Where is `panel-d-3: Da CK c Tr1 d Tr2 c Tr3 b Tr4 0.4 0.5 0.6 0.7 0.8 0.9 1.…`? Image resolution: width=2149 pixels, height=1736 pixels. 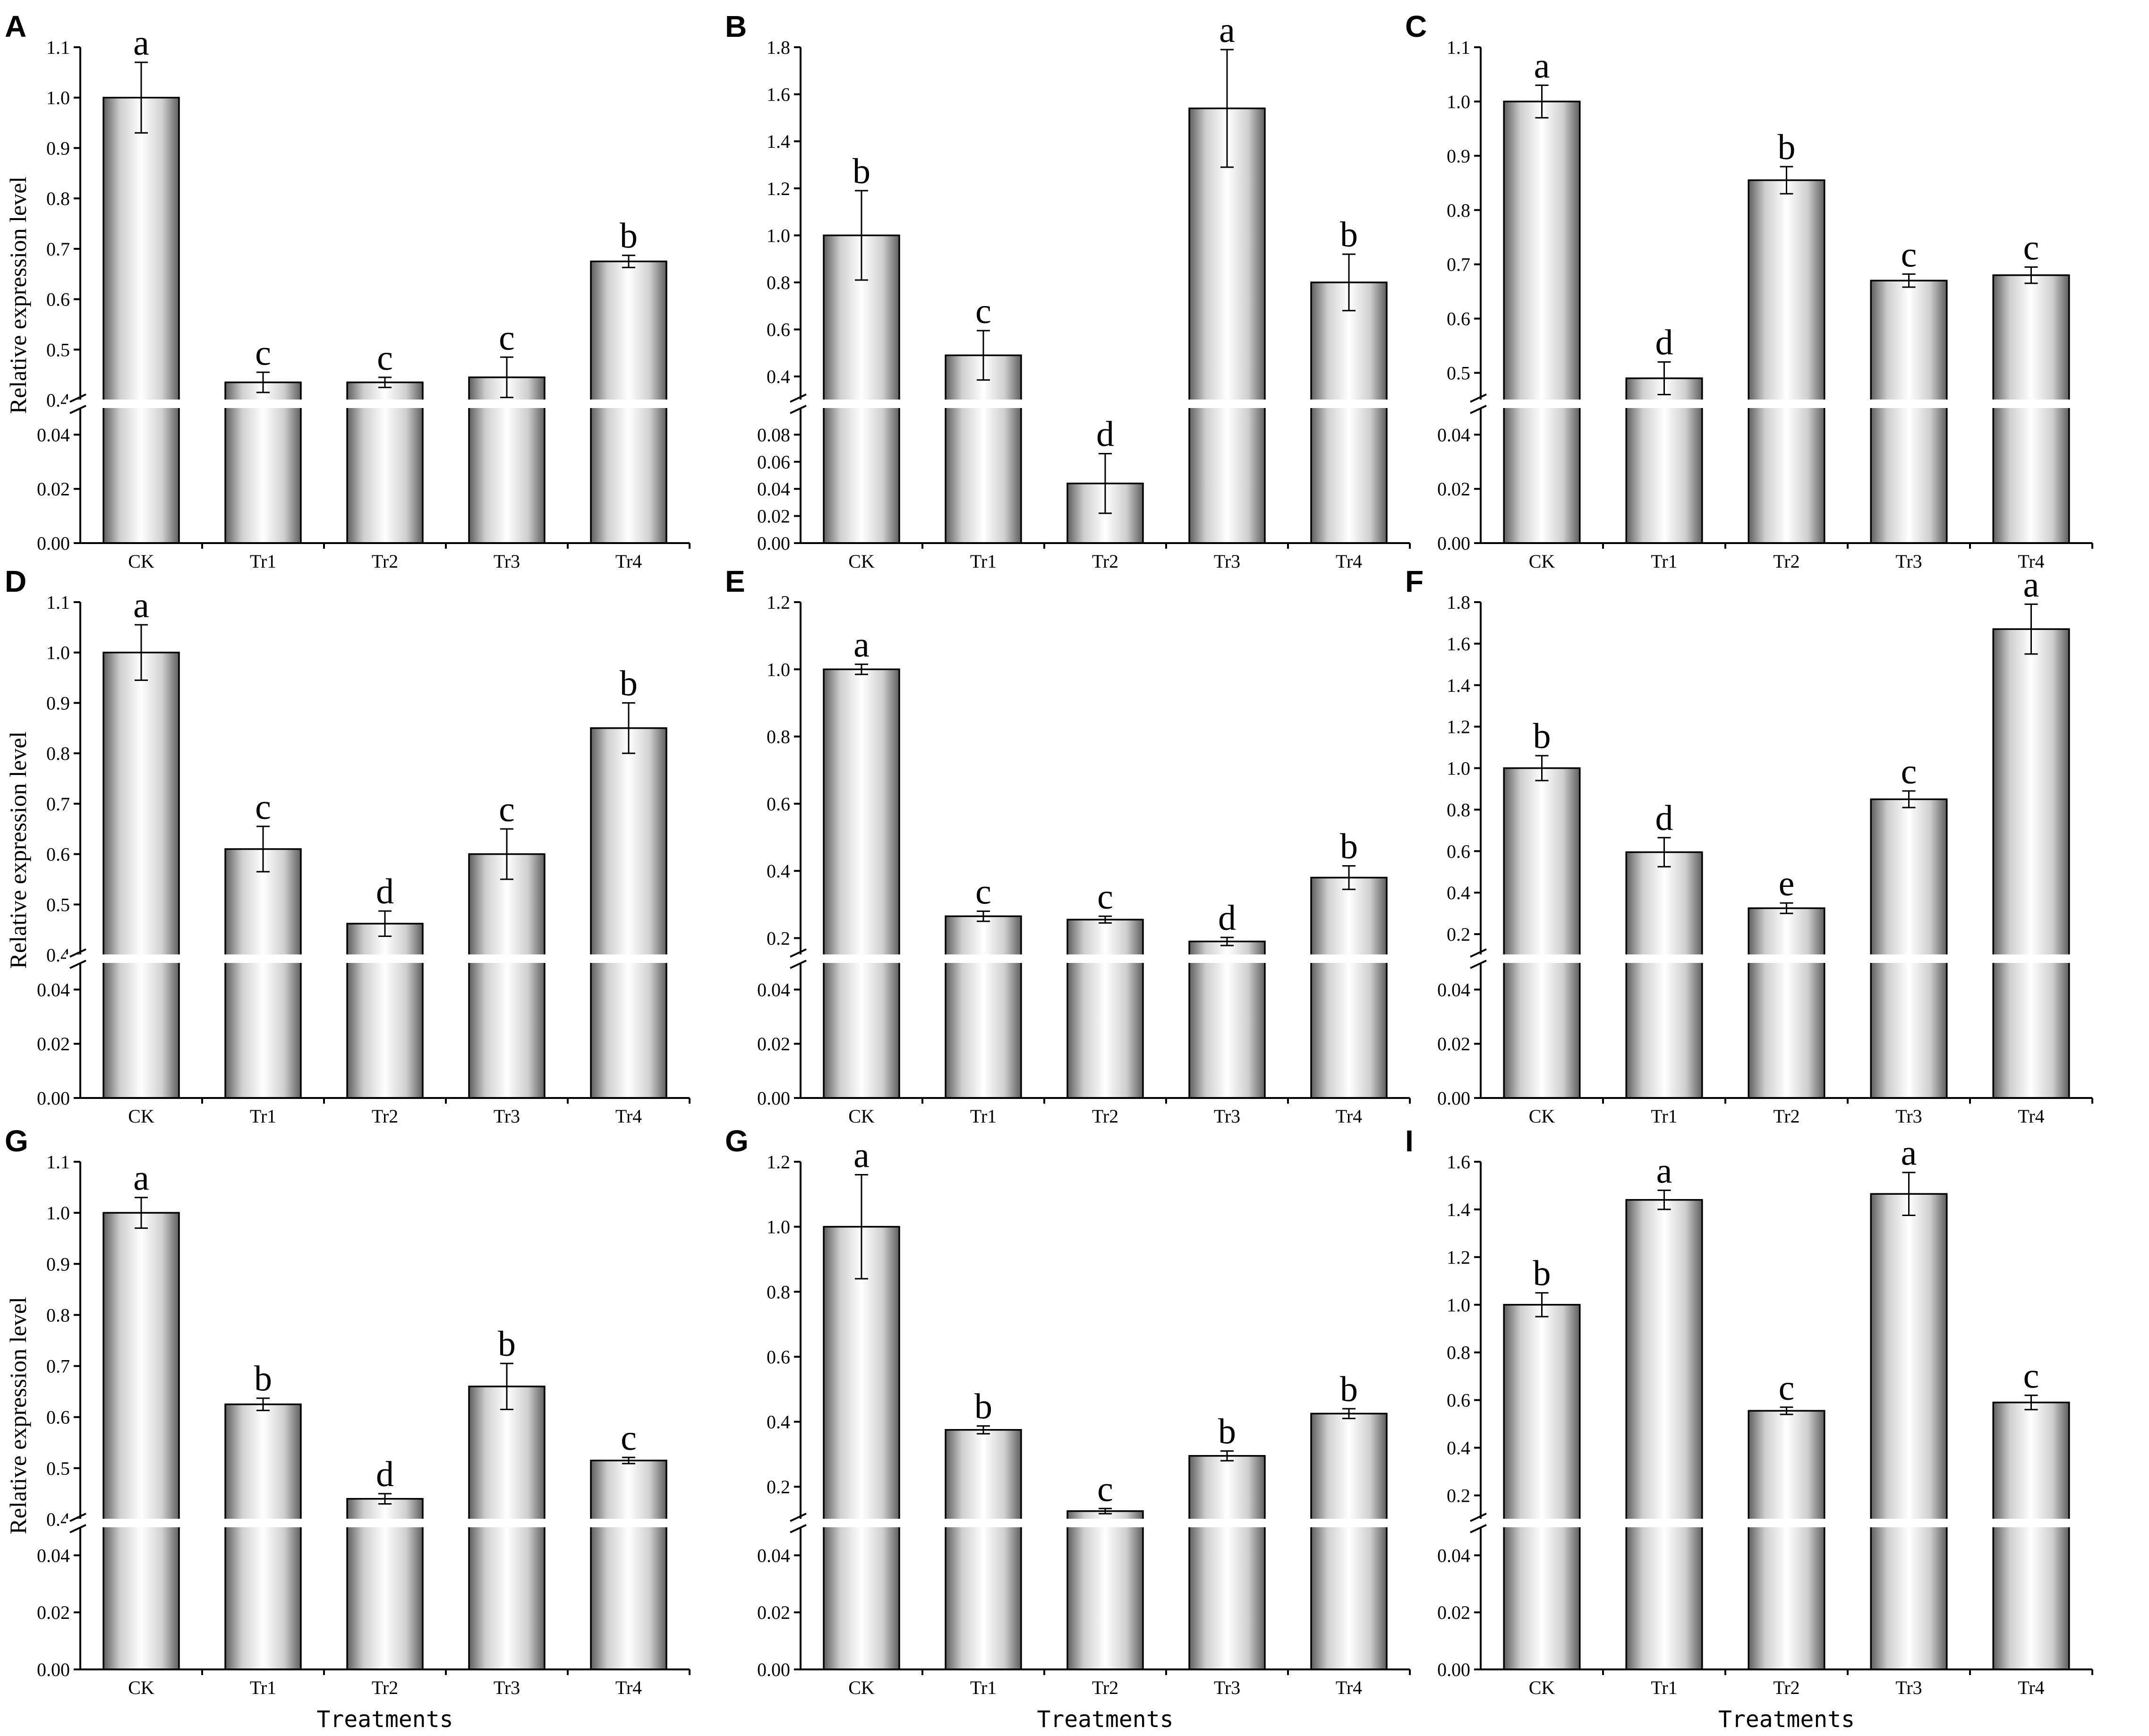
panel-d-3: Da CK c Tr1 d Tr2 c Tr3 b Tr4 0.4 0.5 0.6 0.7 0.8 0.9 1.… is located at coordinates (355, 845).